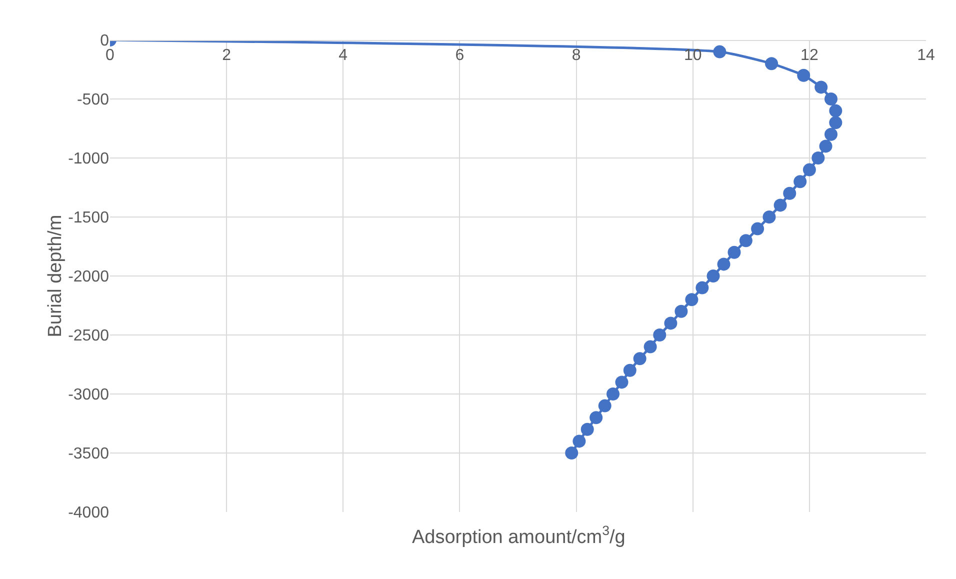 The width and height of the screenshot is (956, 579). Describe the element at coordinates (519, 535) in the screenshot. I see `x-axis-title: Adsorption amount/cm$^{3}$/g` at that location.